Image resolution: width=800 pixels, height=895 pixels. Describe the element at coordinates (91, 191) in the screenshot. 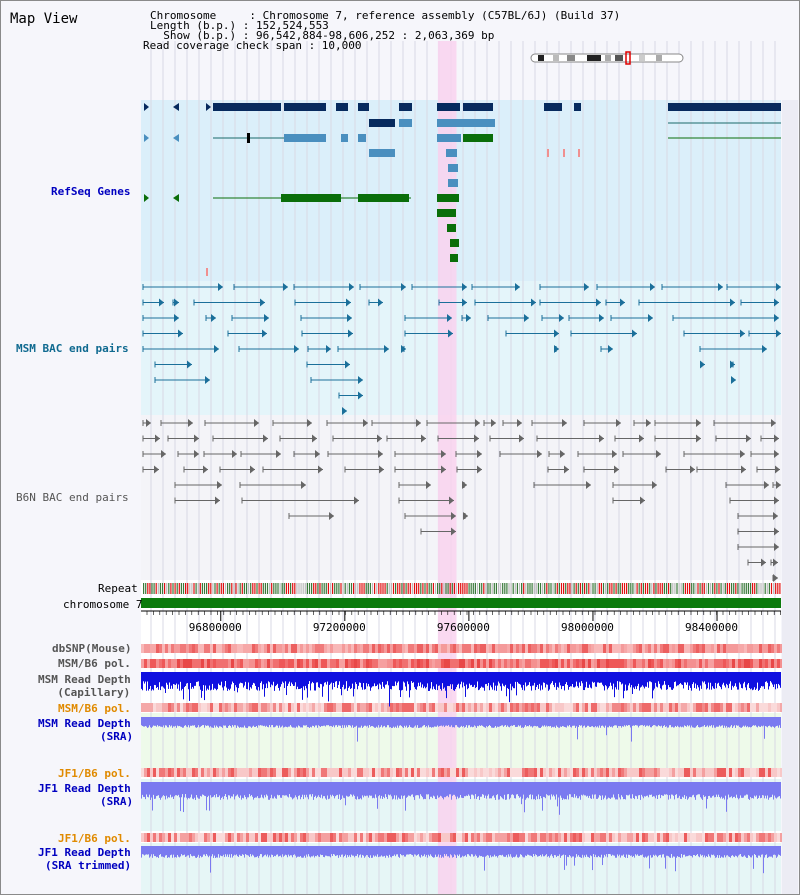

I see `track-label-refseq: RefSeq Genes` at that location.